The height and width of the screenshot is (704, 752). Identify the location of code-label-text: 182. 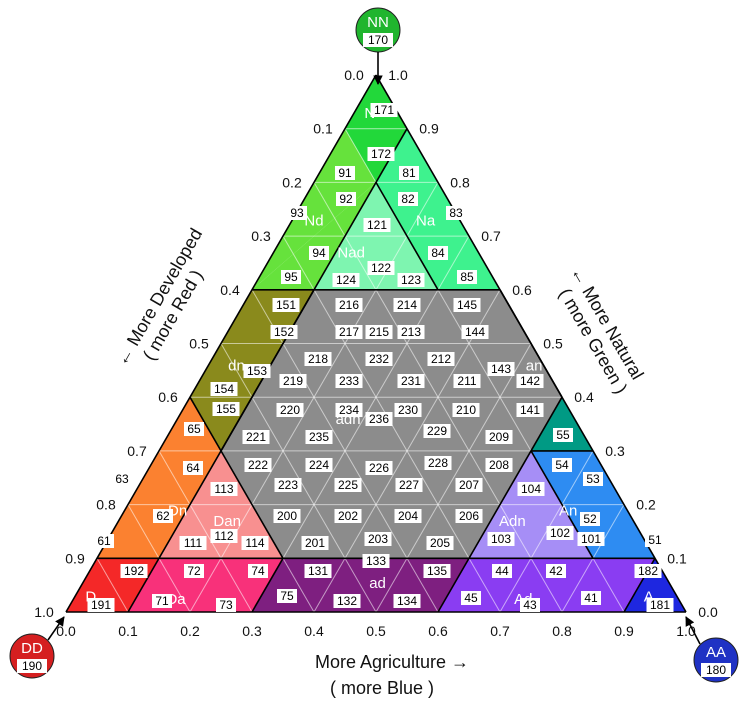
(648, 571).